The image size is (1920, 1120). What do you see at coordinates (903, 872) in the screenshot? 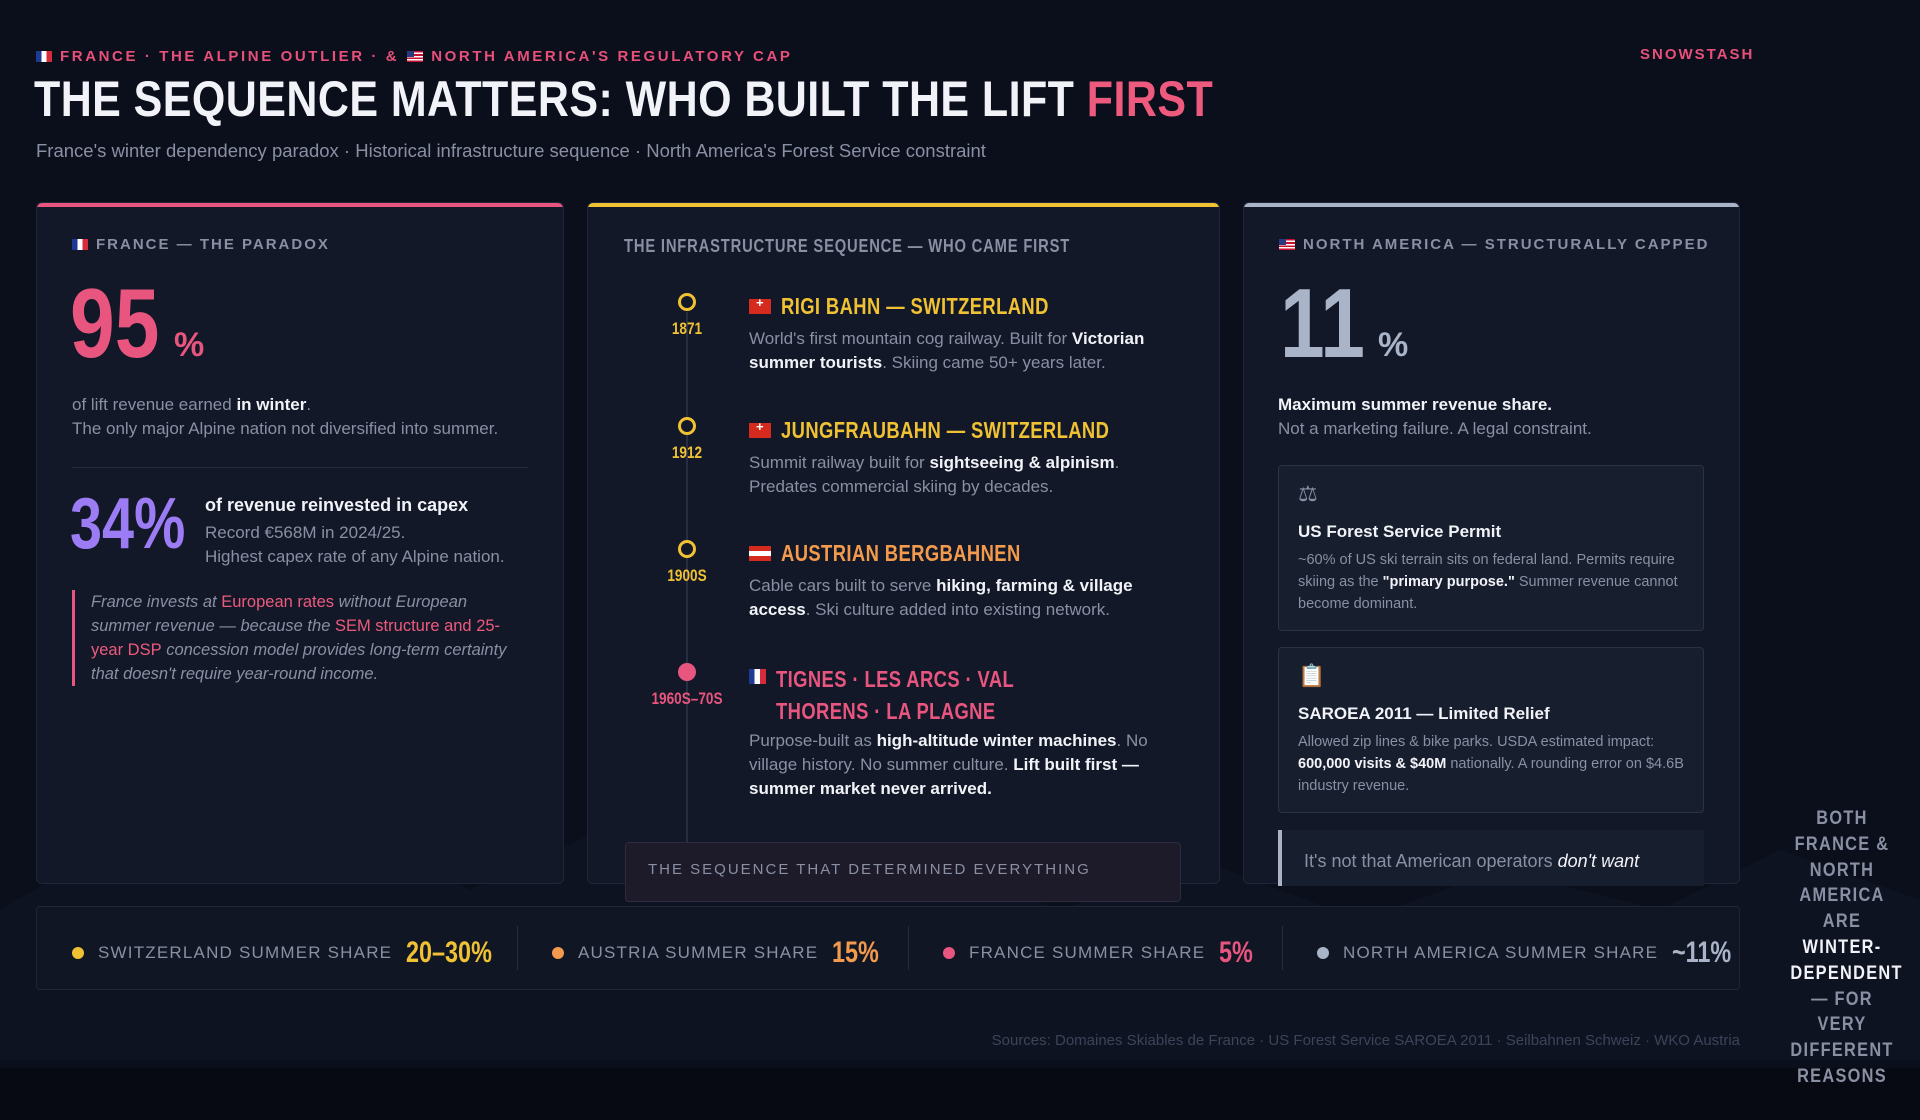
I see `sequence-summary-box` at bounding box center [903, 872].